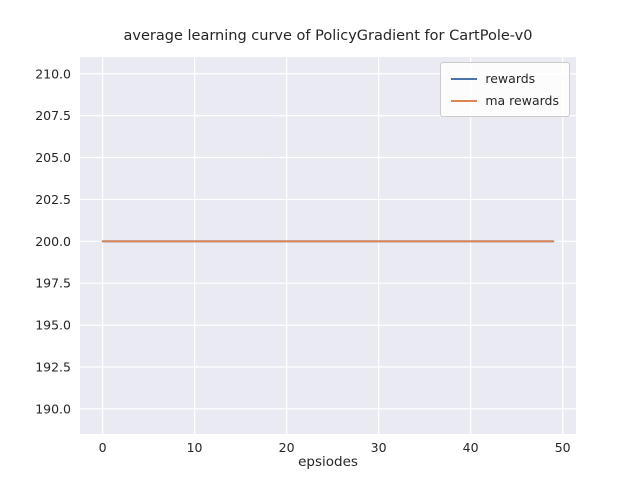 The width and height of the screenshot is (640, 480). I want to click on x-tick-label: 10, so click(195, 447).